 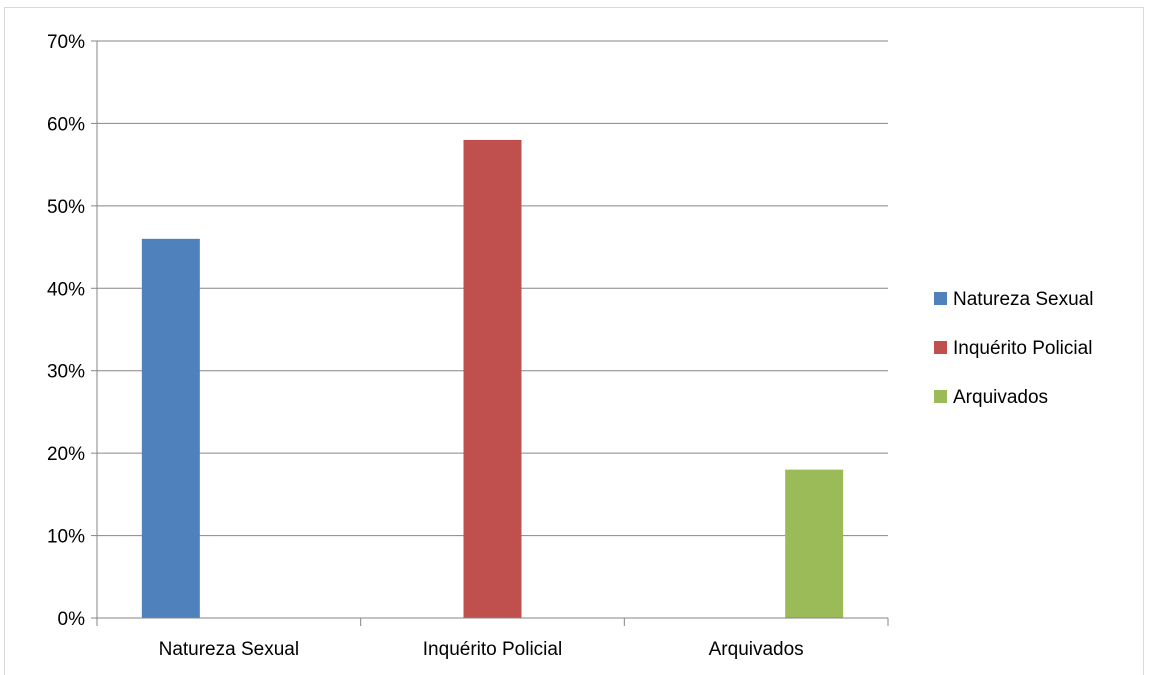 What do you see at coordinates (72, 331) in the screenshot?
I see `y-axis: 0% 10% 20% 30% 40% 50% 60% 70%` at bounding box center [72, 331].